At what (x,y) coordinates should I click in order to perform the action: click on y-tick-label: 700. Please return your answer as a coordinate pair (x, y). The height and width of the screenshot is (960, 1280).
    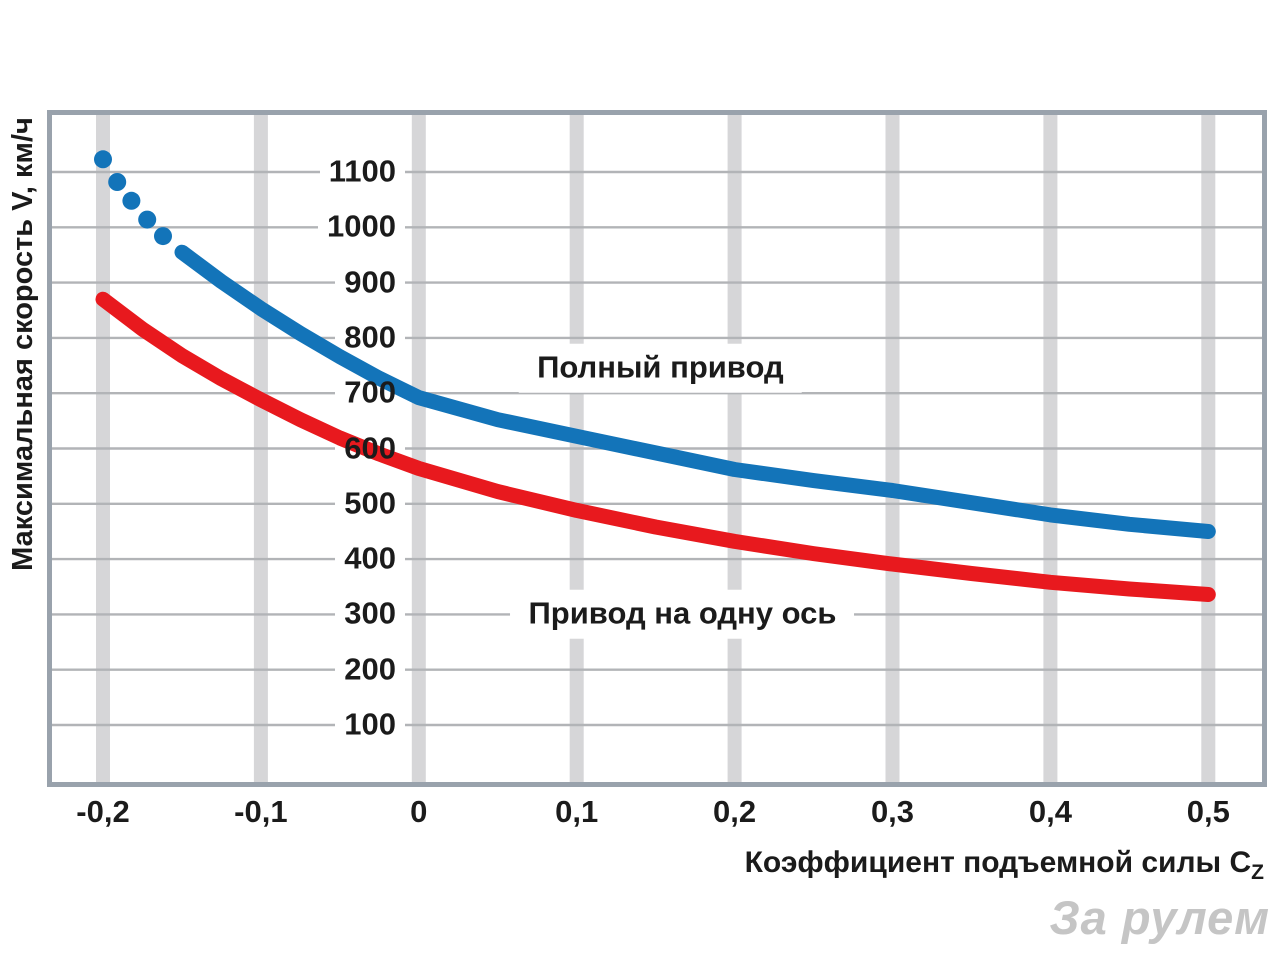
    Looking at the image, I should click on (370, 392).